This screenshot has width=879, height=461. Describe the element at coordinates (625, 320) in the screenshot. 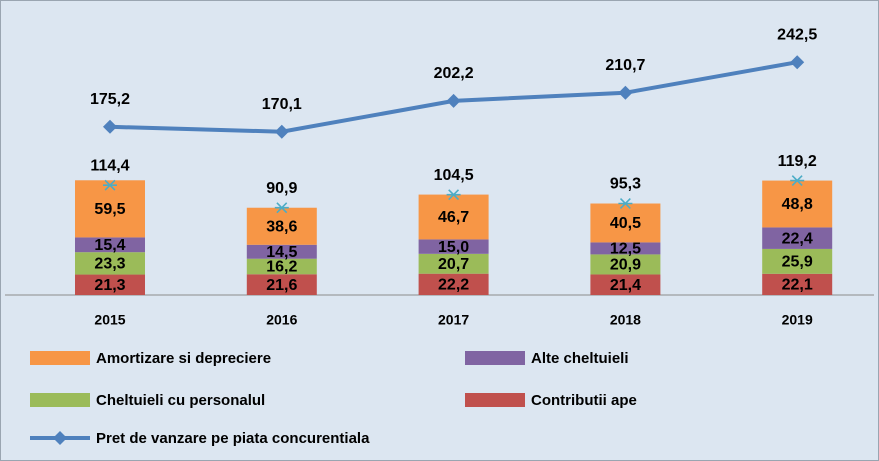

I see `x-tick-label: 2018` at that location.